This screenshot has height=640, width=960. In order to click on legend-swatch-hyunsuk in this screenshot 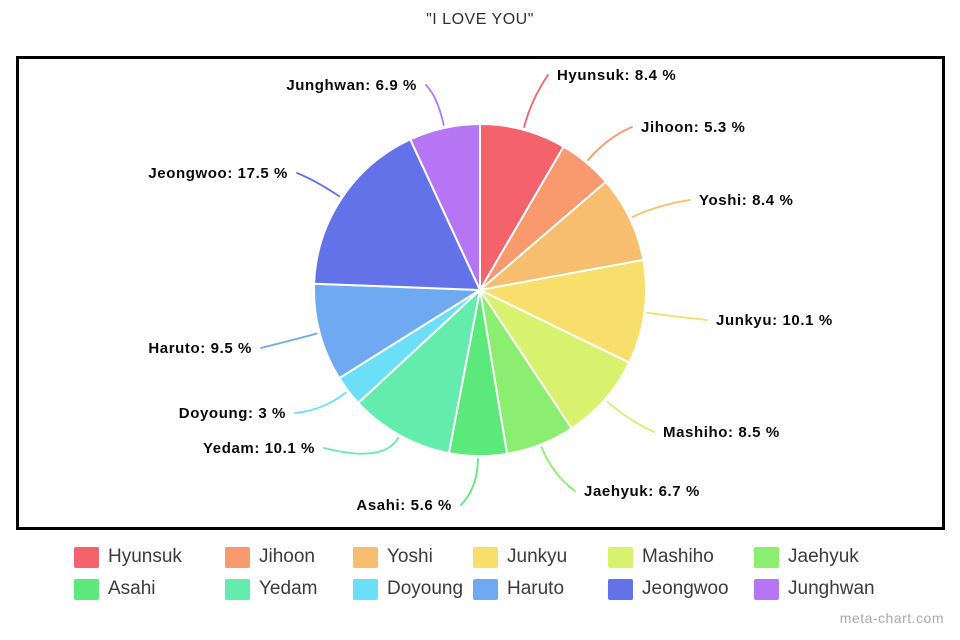, I will do `click(86, 557)`.